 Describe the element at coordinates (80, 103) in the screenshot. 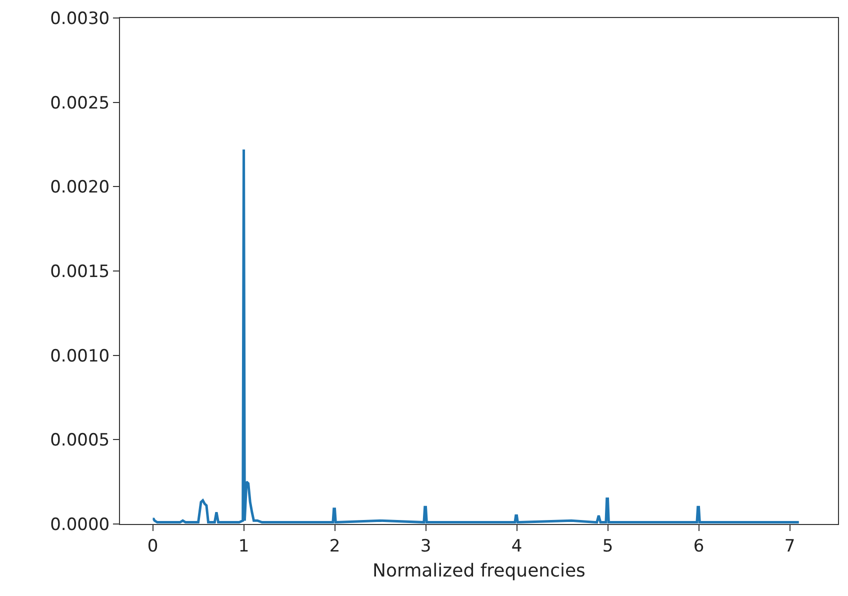

I see `y-tick-label: 0.0025` at that location.